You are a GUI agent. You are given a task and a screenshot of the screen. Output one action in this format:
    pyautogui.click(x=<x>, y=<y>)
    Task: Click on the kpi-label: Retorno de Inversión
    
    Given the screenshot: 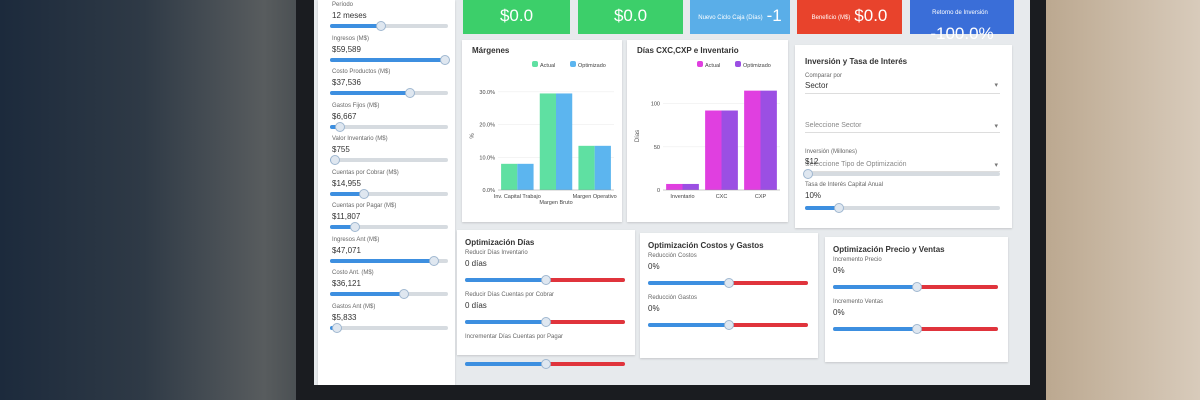 What is the action you would take?
    pyautogui.click(x=960, y=13)
    